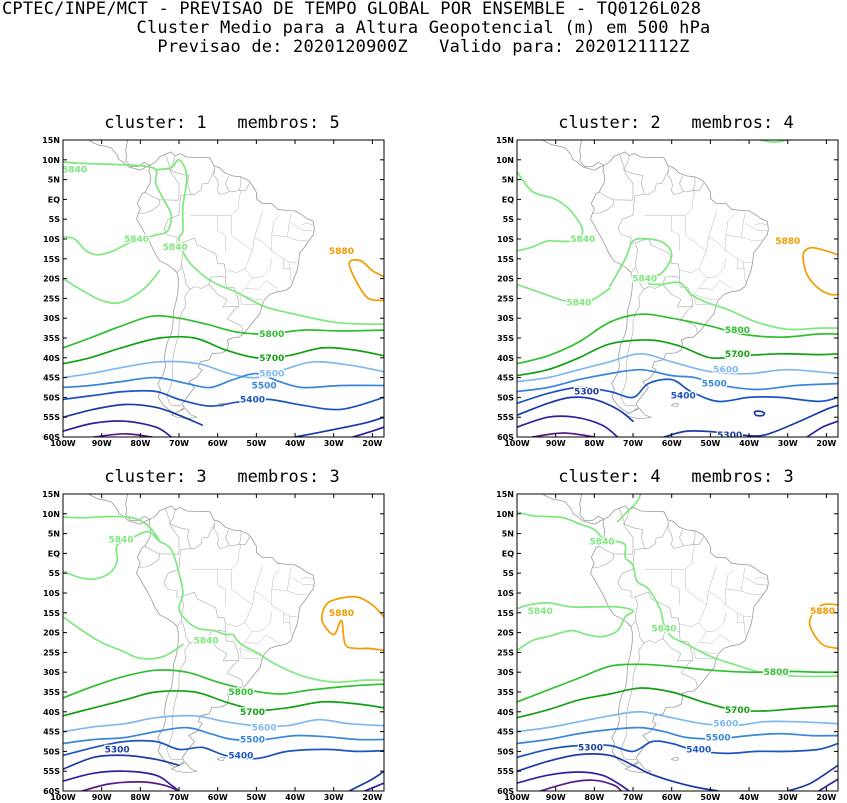  Describe the element at coordinates (256, 443) in the screenshot. I see `lon-tick-label: 50W` at that location.